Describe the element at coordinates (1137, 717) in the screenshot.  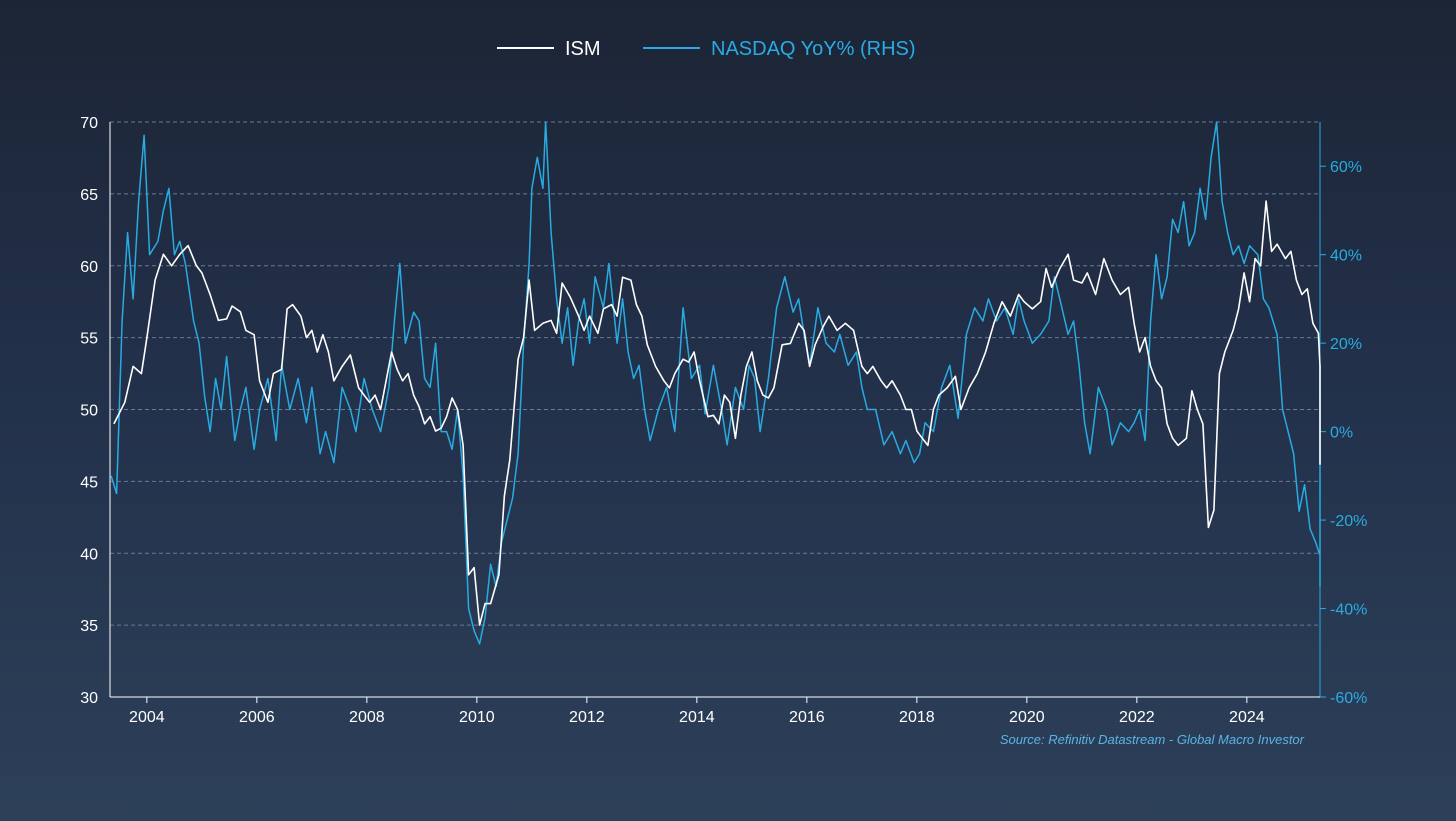
I see `x-tick-label: 2022` at that location.